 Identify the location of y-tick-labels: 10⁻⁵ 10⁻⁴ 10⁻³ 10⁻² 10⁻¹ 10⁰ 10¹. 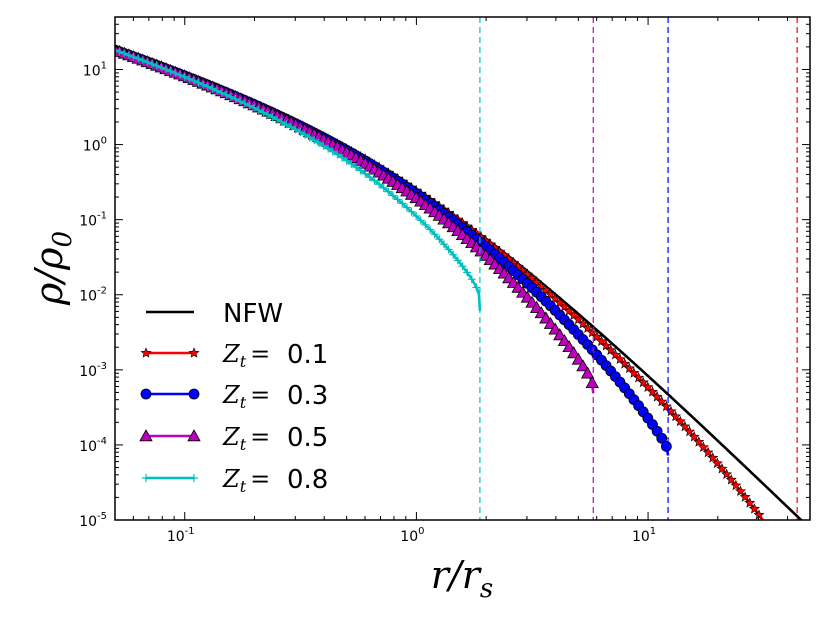
(93, 295).